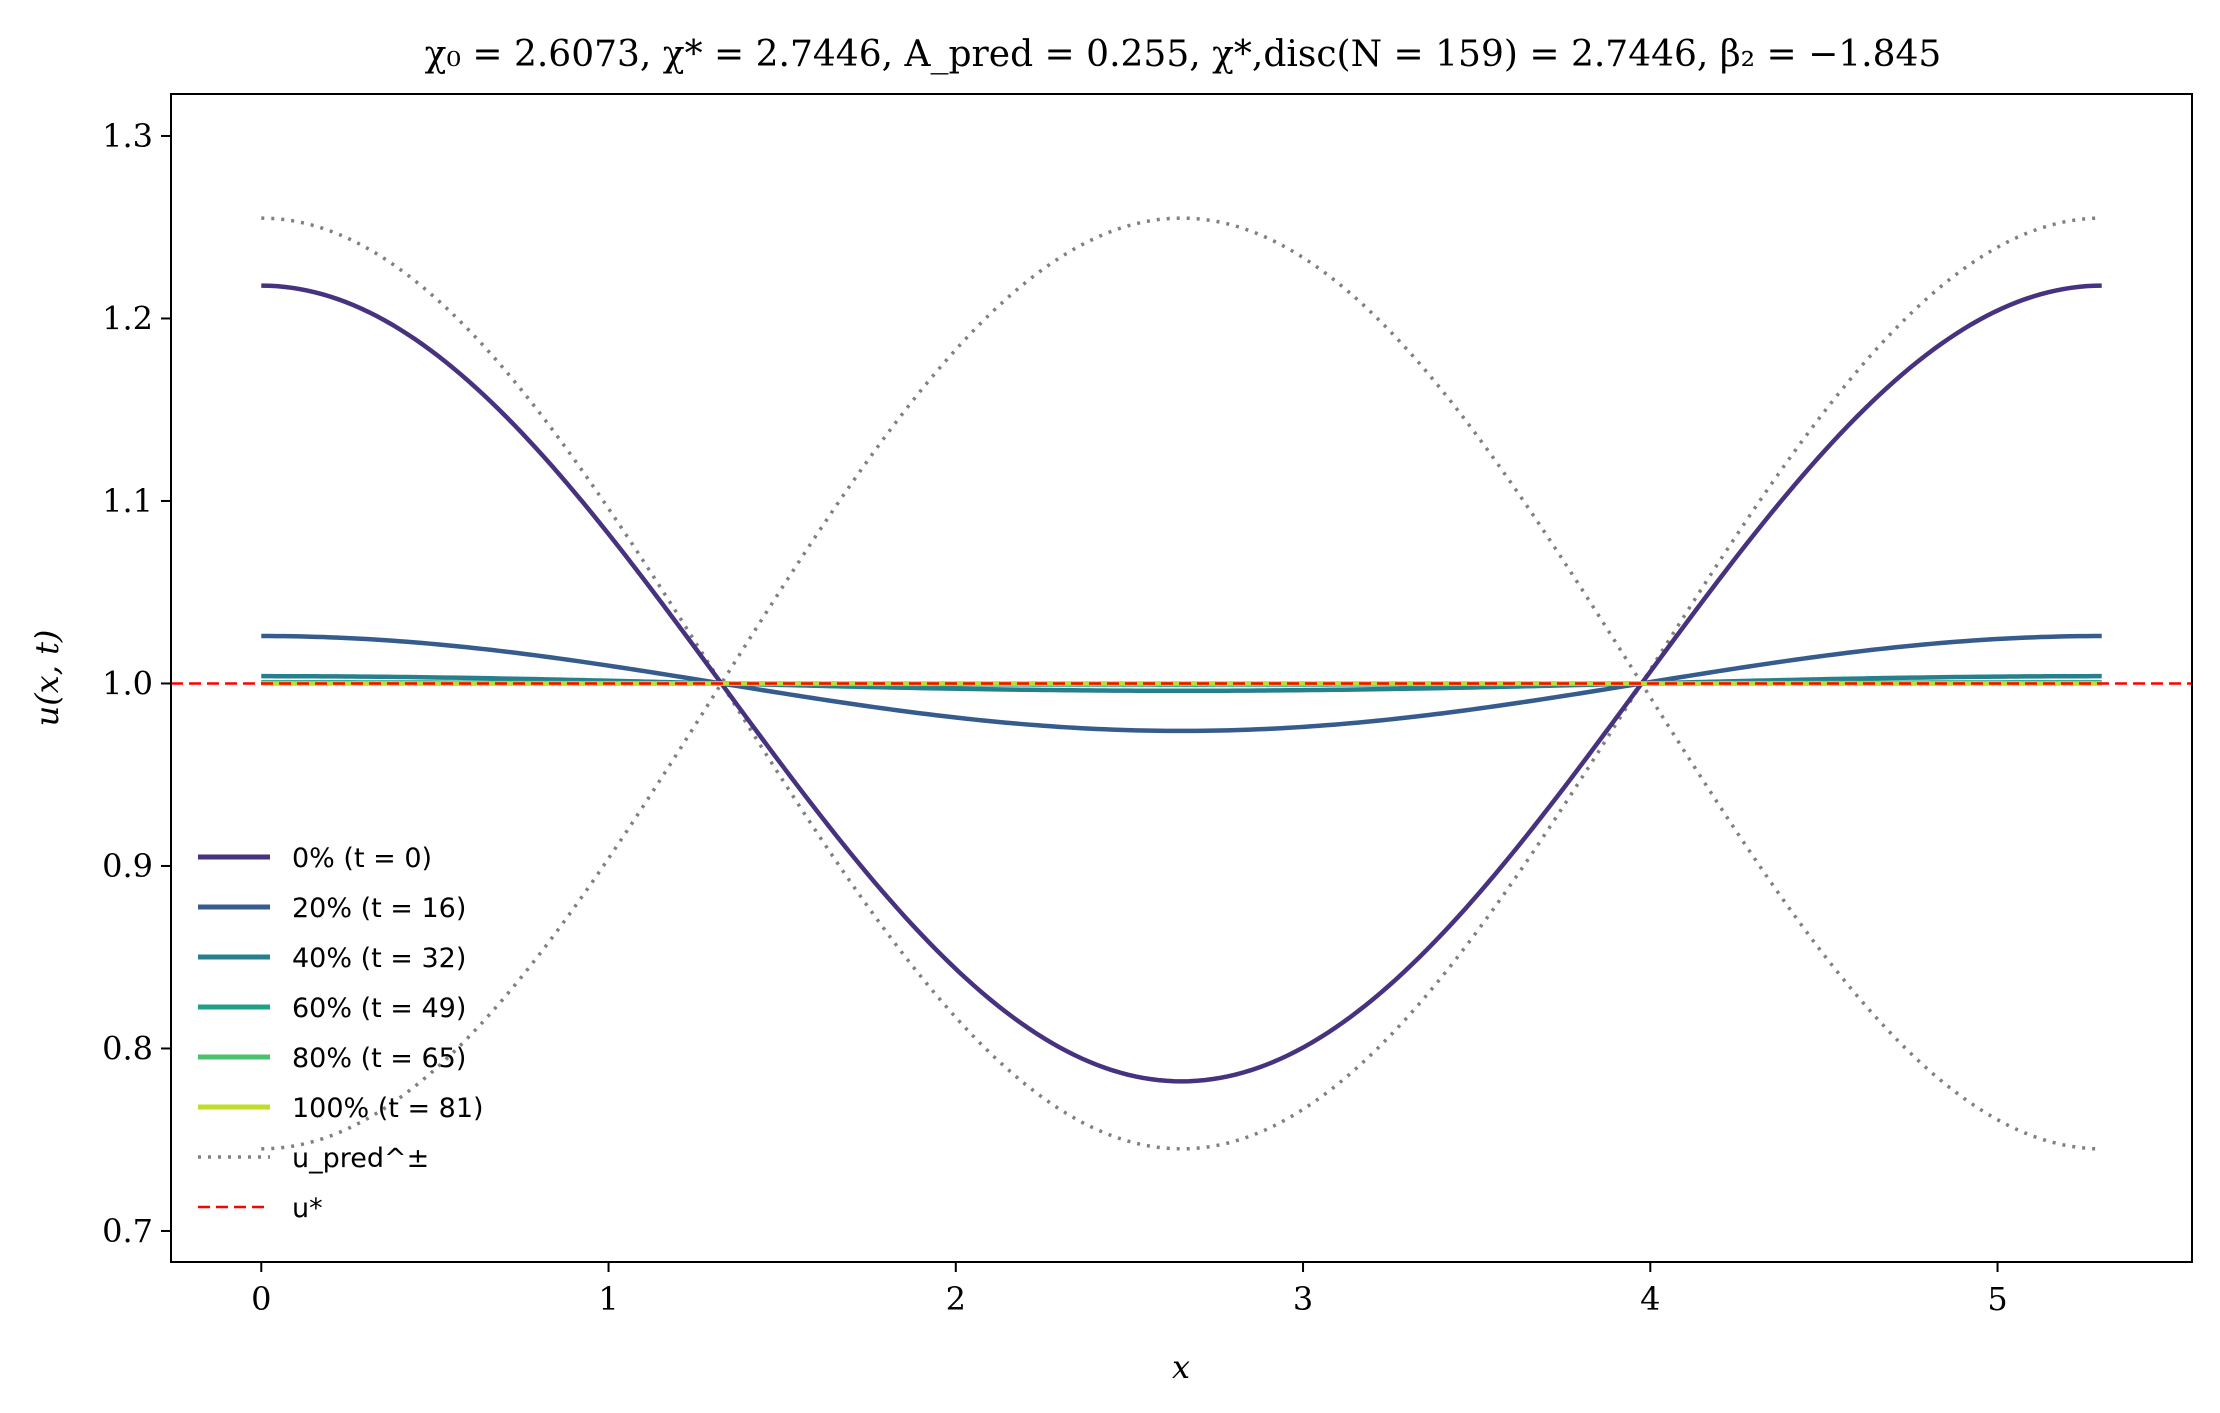 The width and height of the screenshot is (2220, 1413). Describe the element at coordinates (1181, 1367) in the screenshot. I see `x-axis-label: x` at that location.